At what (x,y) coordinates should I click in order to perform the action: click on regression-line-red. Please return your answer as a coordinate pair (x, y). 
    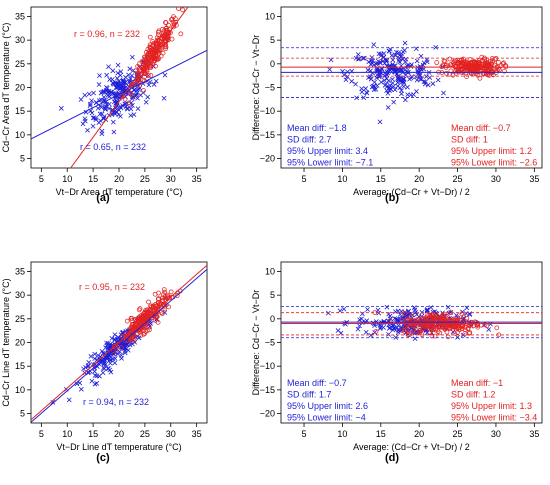
    Looking at the image, I should click on (129, 87).